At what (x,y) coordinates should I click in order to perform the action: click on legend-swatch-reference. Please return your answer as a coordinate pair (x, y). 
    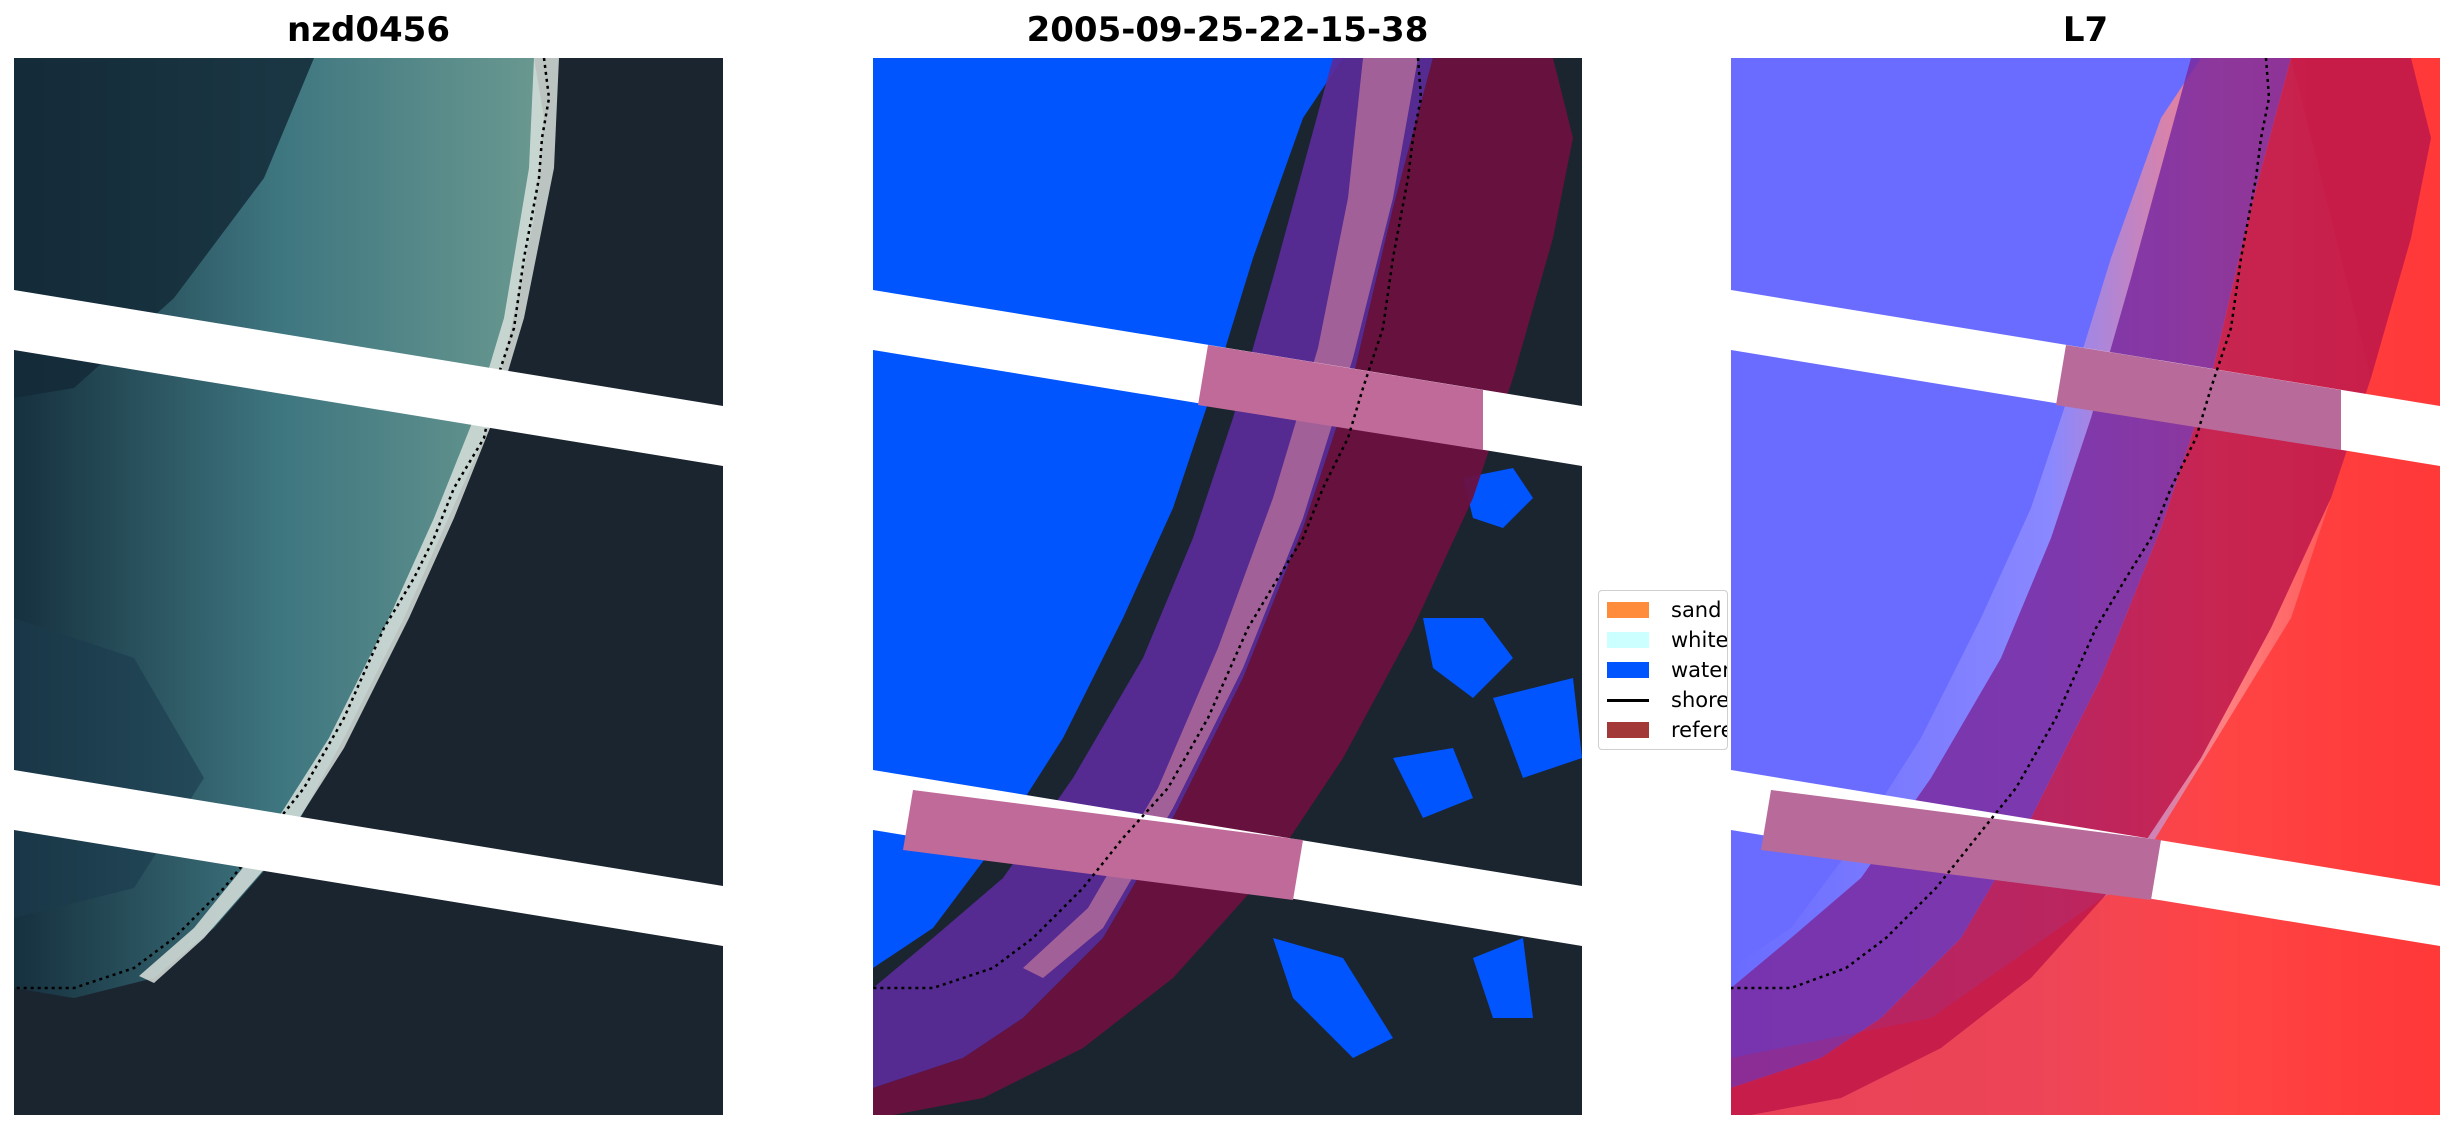
    Looking at the image, I should click on (1628, 730).